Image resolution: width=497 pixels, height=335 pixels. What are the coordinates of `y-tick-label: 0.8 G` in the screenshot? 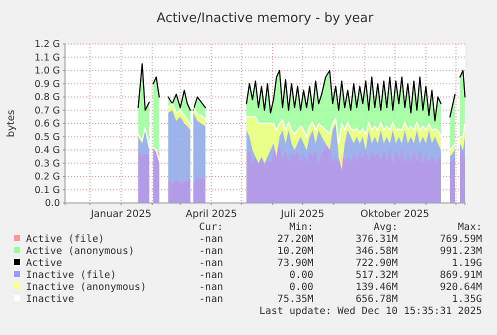 It's located at (47, 98).